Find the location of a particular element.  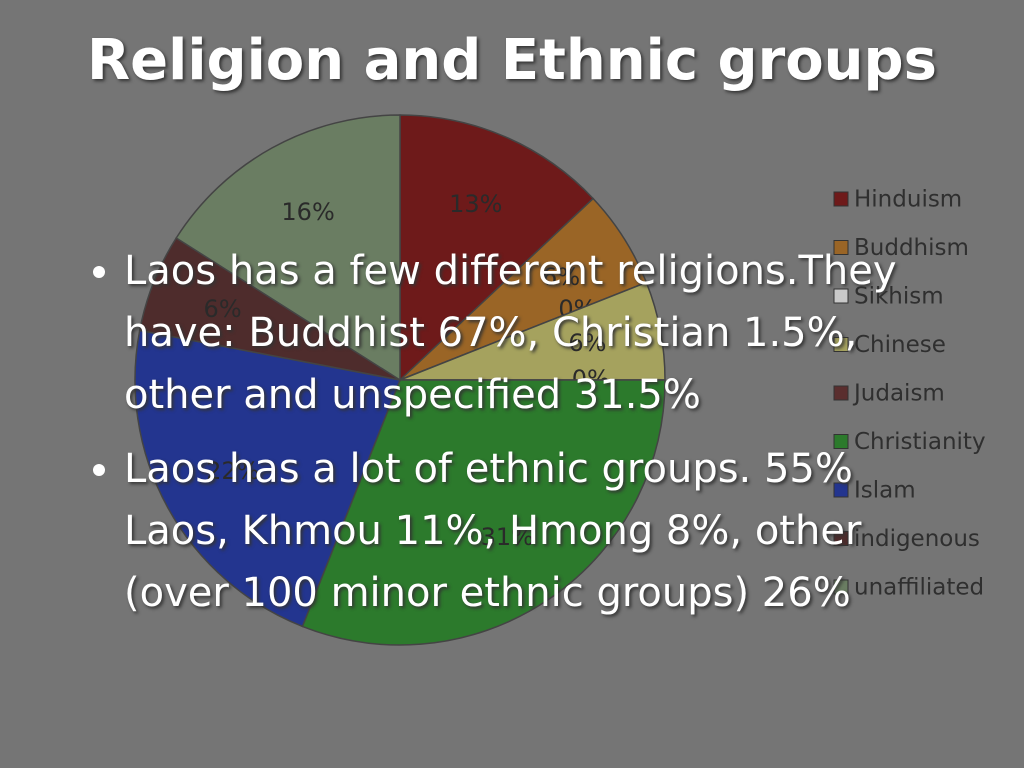

legend-label: Judaism is located at coordinates (898, 394).